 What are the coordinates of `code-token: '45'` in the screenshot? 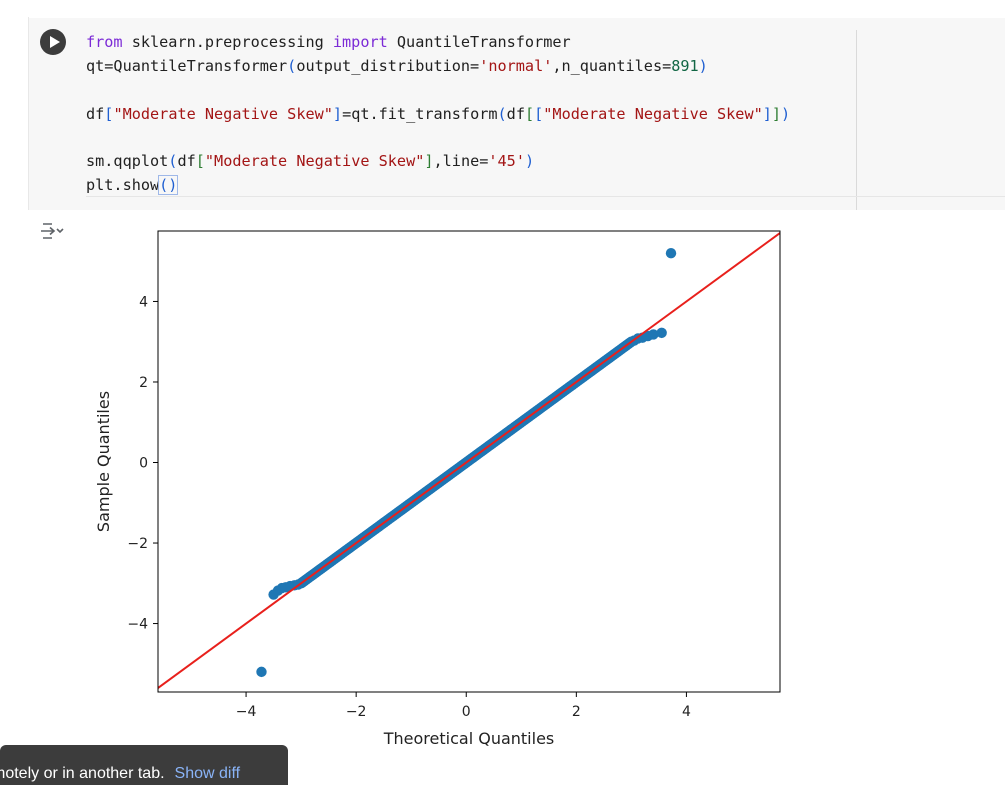 It's located at (506, 161).